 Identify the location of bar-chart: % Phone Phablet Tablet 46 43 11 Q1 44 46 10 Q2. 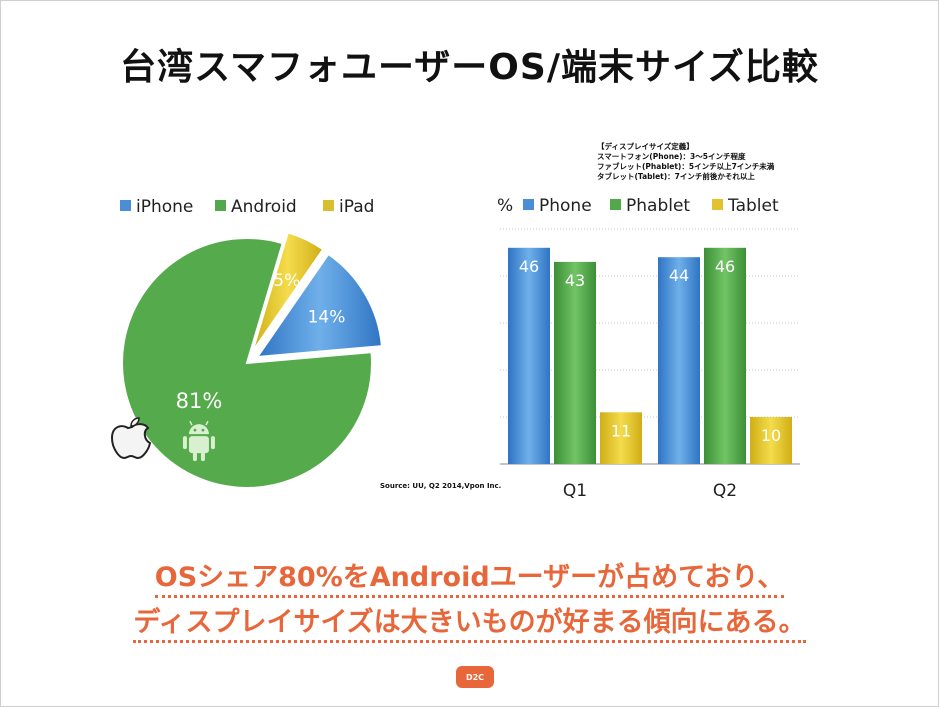
(648, 348).